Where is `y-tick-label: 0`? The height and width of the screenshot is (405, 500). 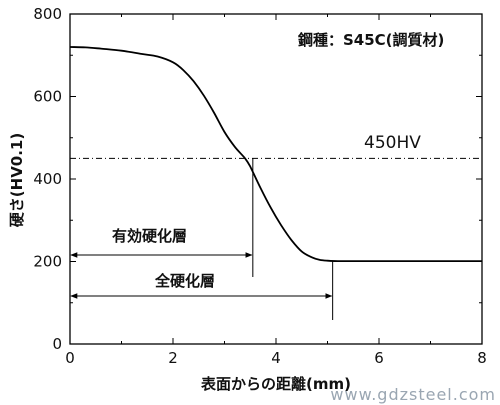 y-tick-label: 0 is located at coordinates (57, 344).